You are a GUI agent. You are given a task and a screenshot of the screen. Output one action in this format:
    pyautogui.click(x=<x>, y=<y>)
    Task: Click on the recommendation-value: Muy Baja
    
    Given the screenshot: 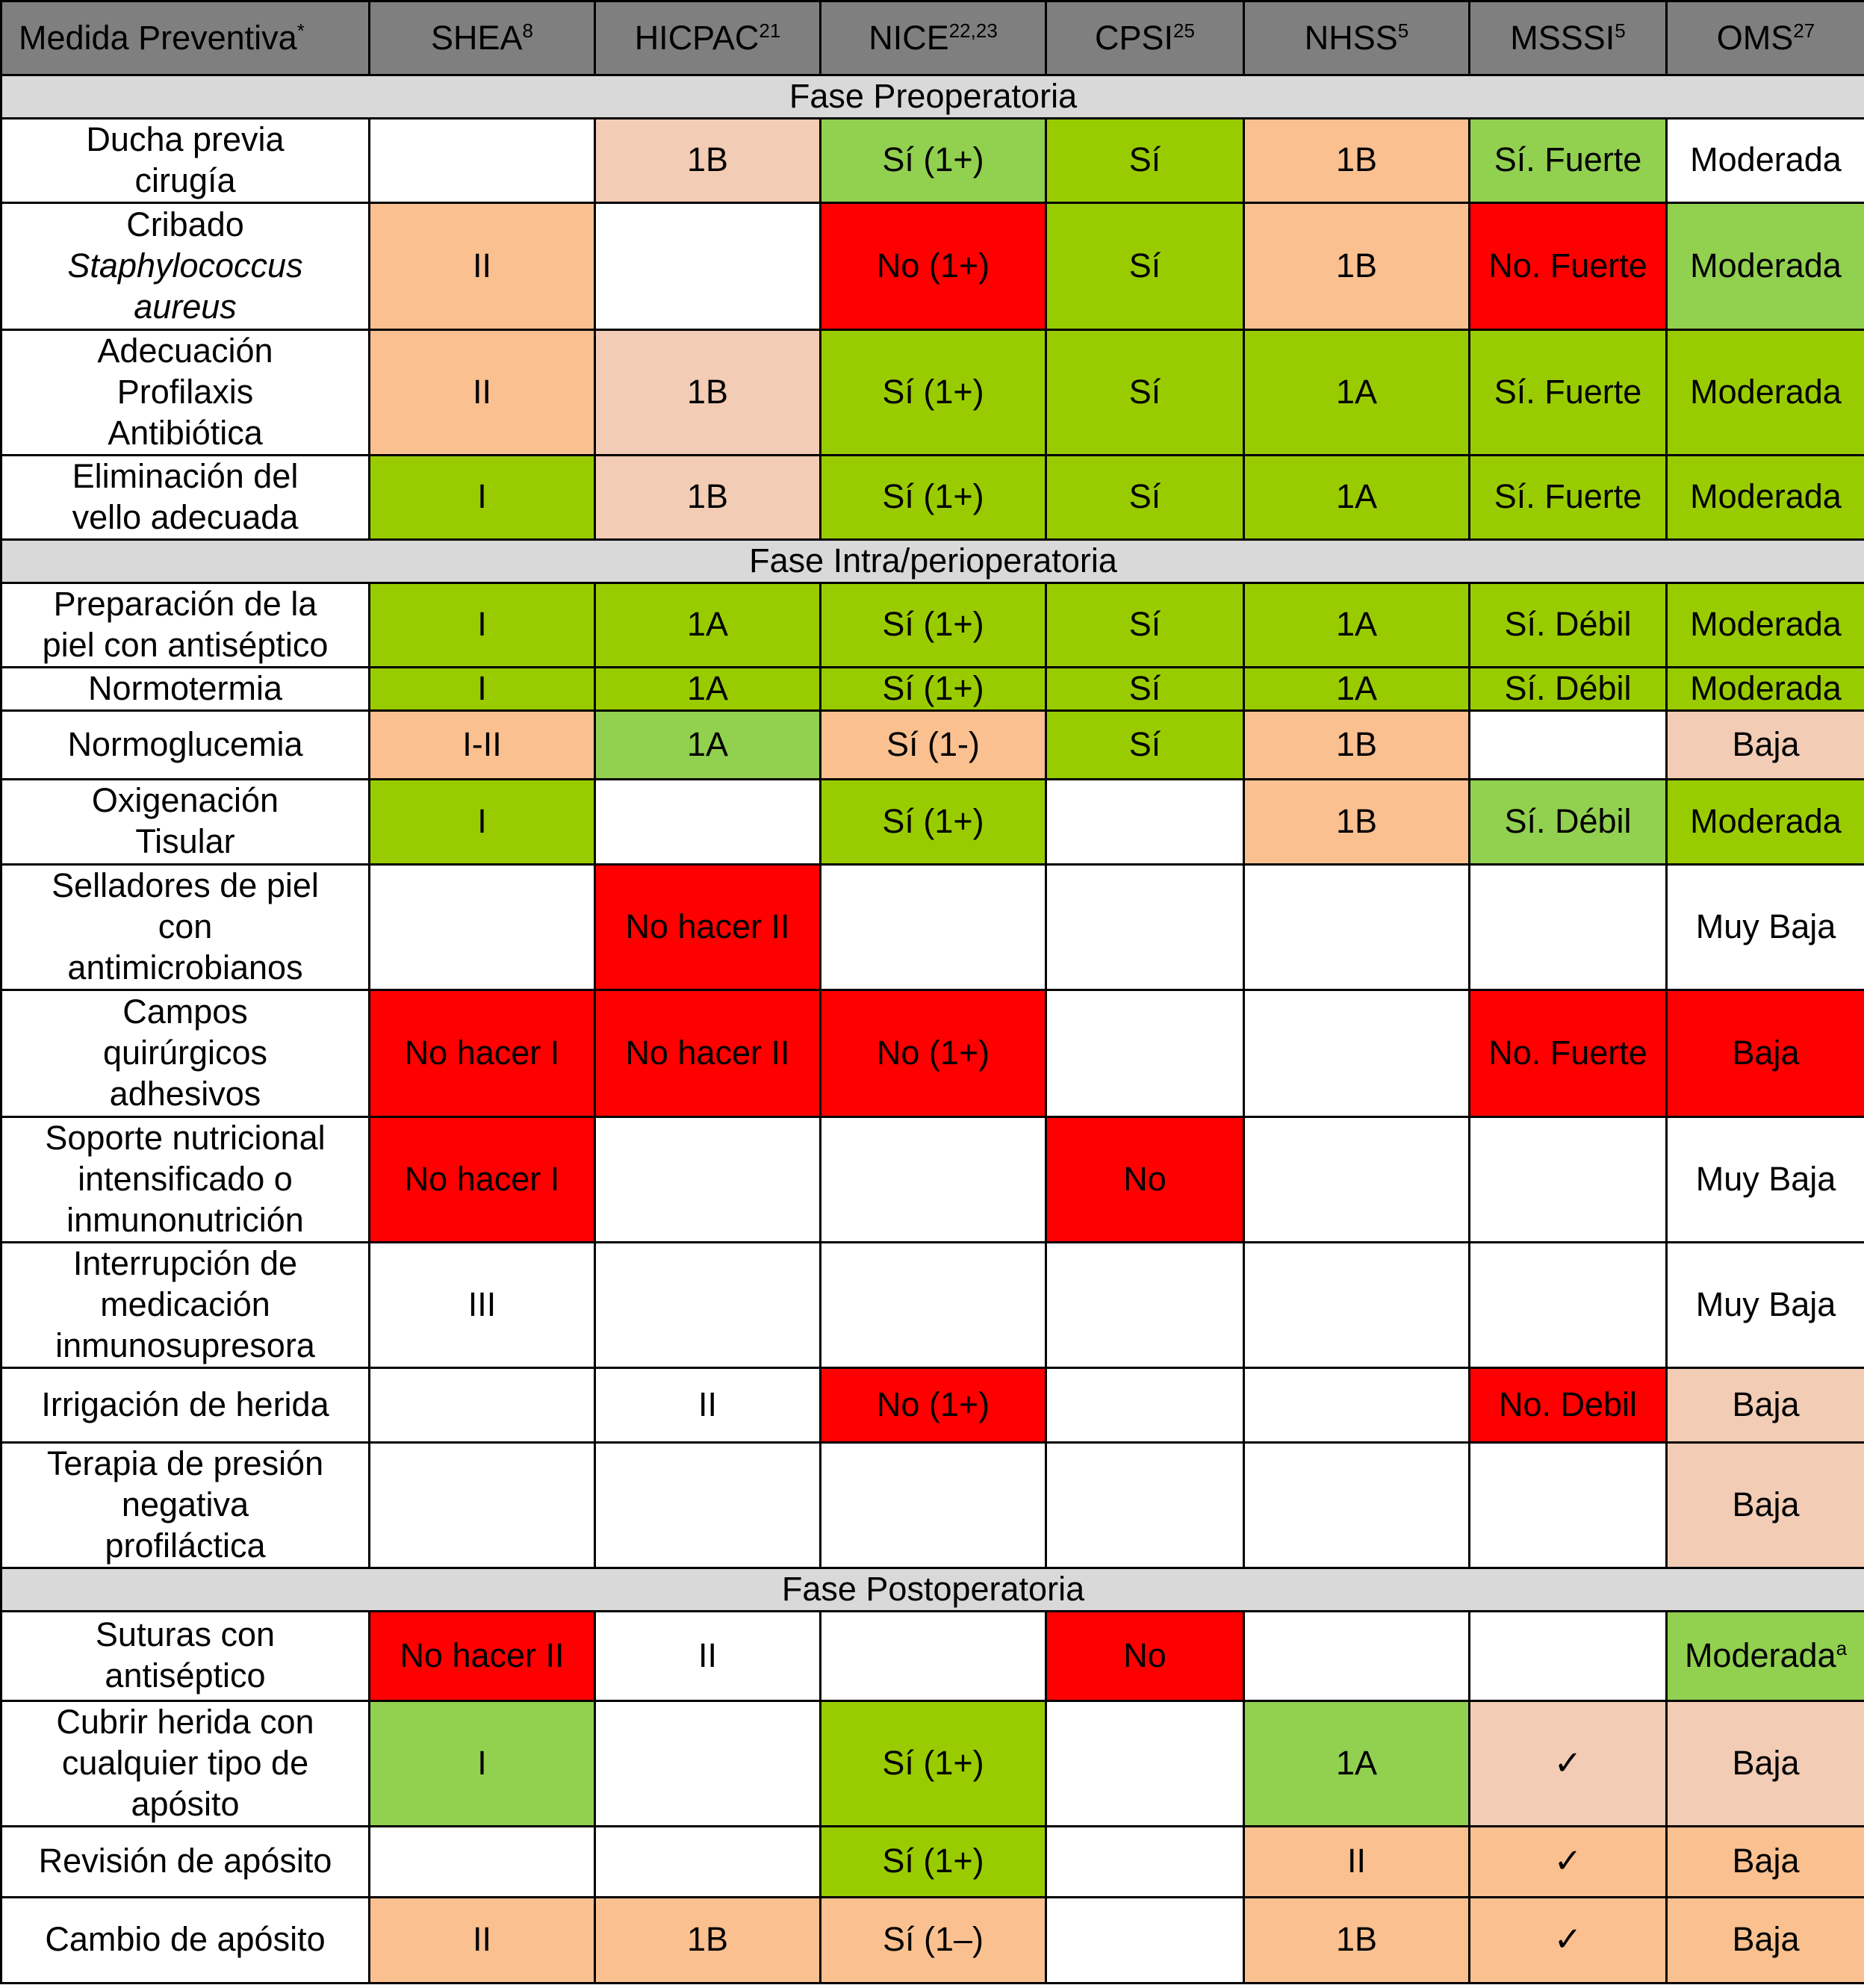 What is the action you would take?
    pyautogui.click(x=1765, y=1304)
    